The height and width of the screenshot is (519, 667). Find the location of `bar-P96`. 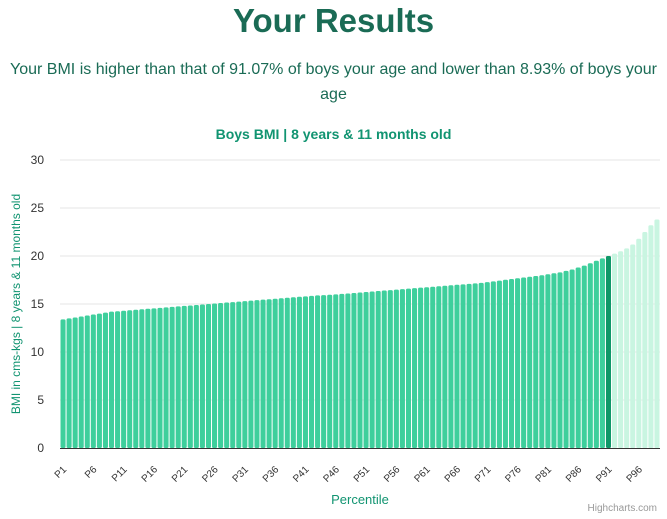

bar-P96 is located at coordinates (639, 343).